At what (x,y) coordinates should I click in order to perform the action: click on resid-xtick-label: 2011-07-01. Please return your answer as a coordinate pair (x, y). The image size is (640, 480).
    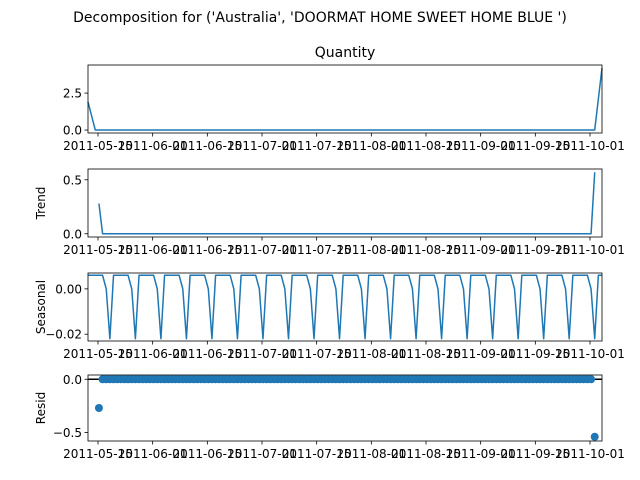
    Looking at the image, I should click on (262, 454).